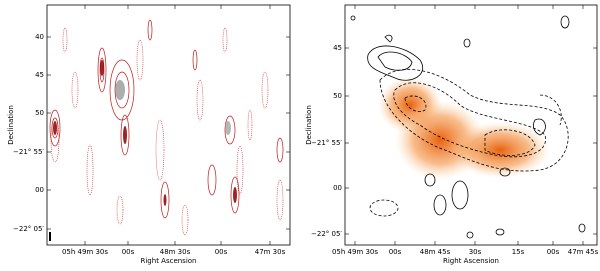 This screenshot has height=271, width=600. Describe the element at coordinates (435, 252) in the screenshot. I see `x-tick-label: 48m 45s` at that location.